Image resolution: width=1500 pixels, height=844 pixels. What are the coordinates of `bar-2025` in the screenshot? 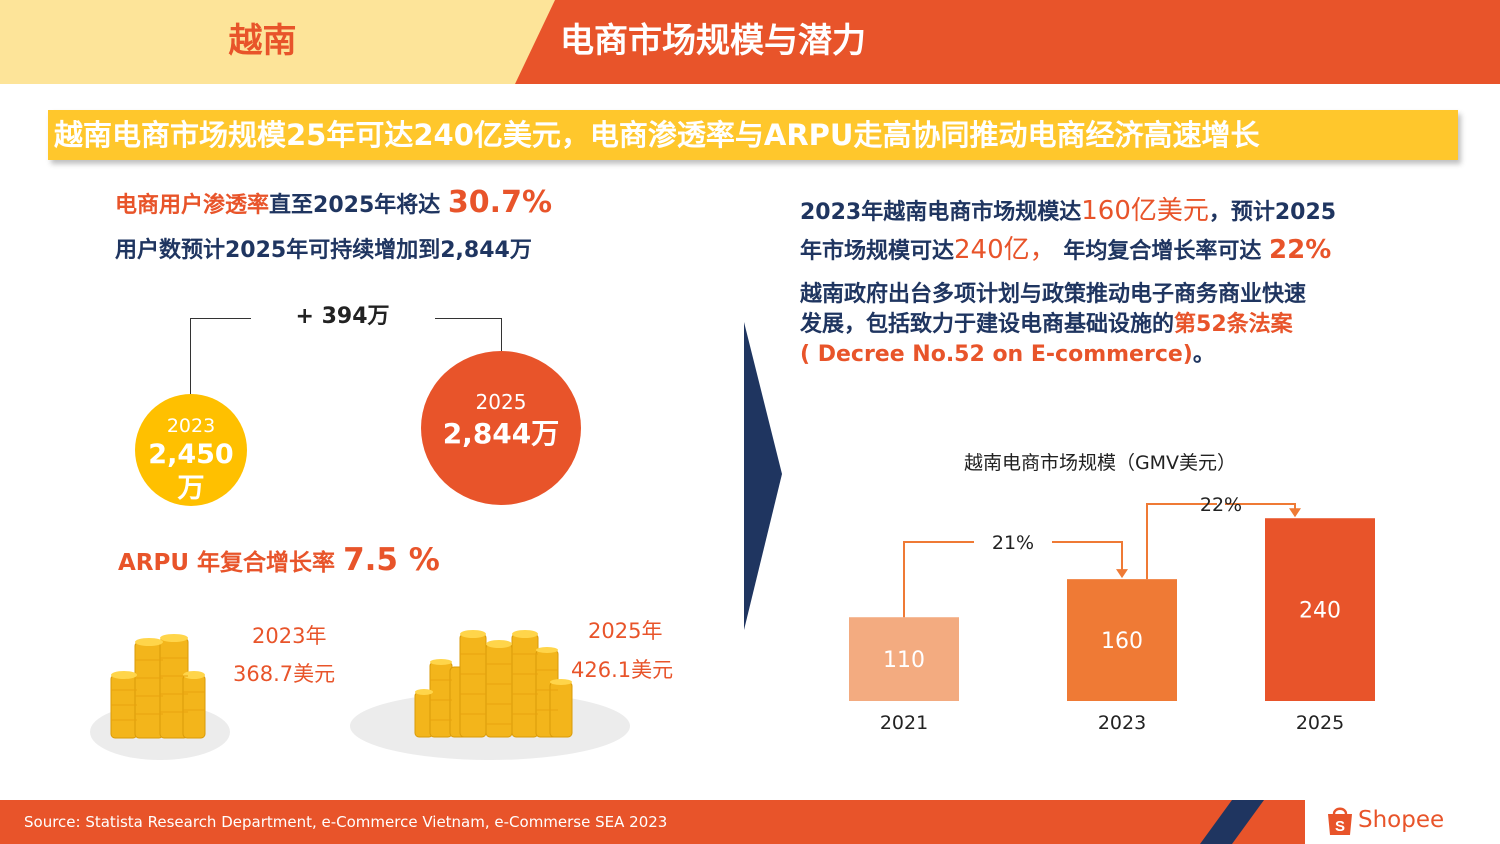 It's located at (1320, 609).